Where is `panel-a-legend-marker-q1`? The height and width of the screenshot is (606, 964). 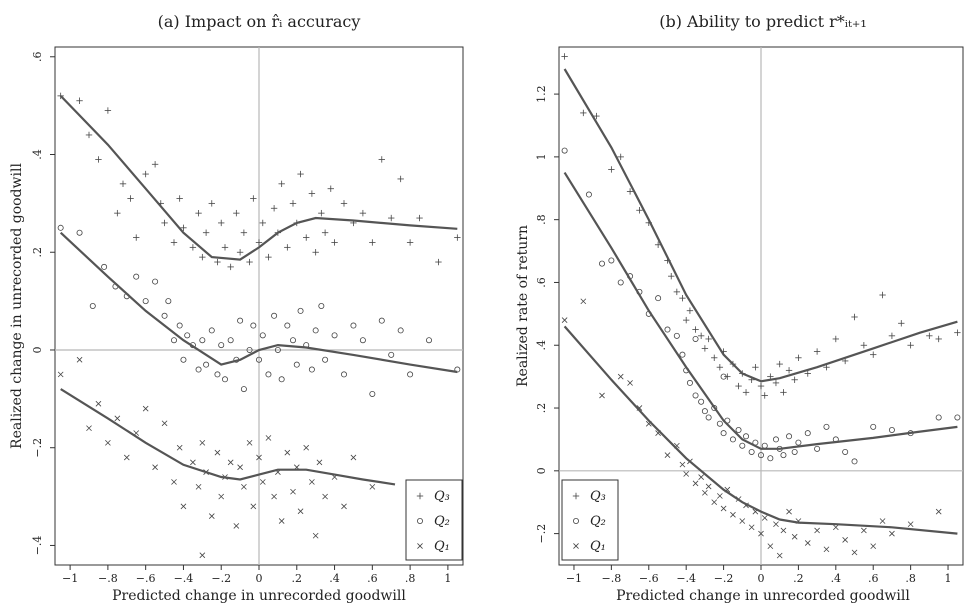
panel-a-legend-marker-q1 is located at coordinates (420, 546).